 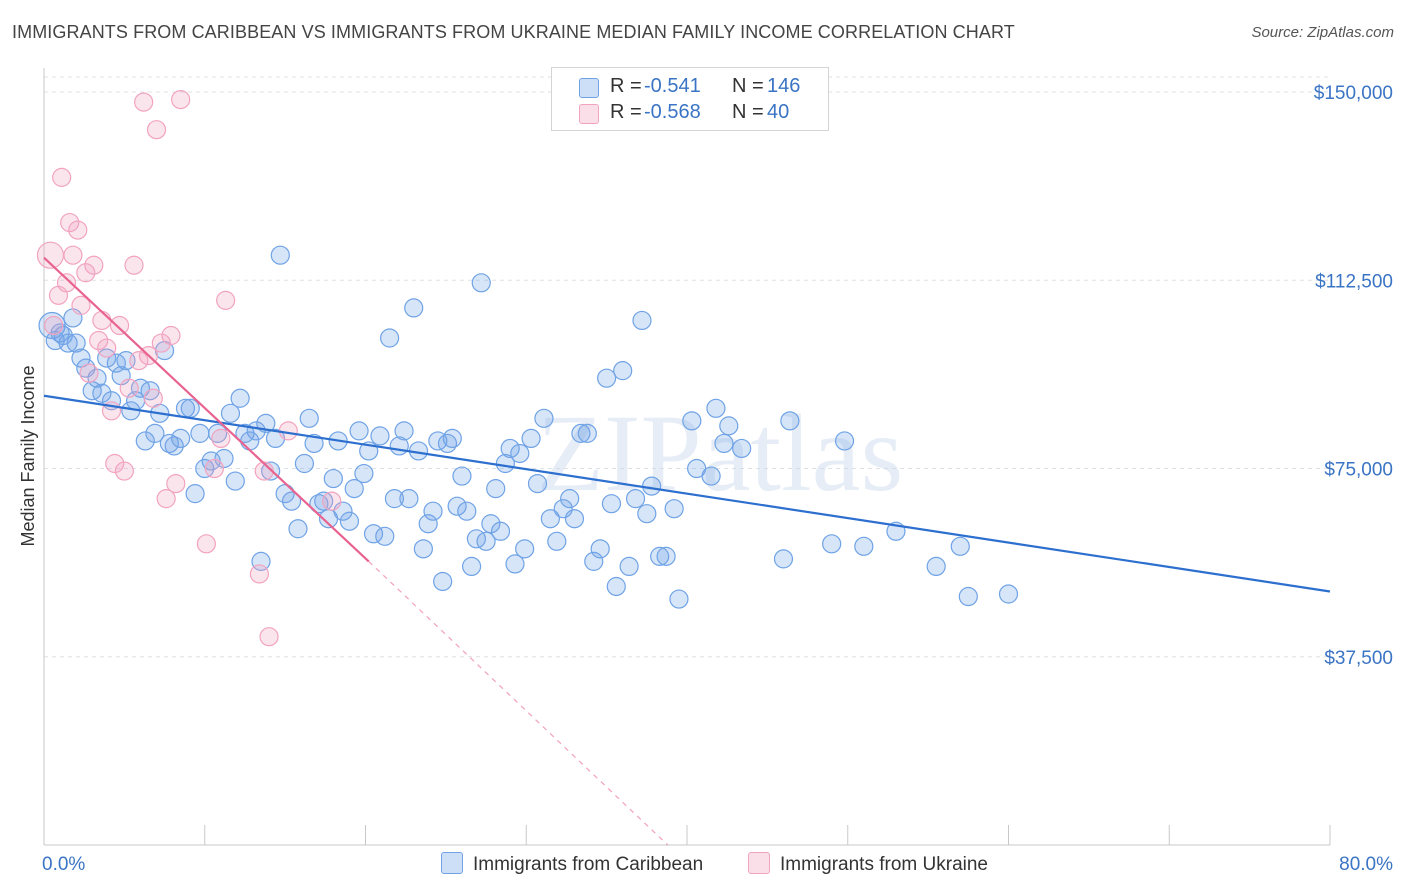 I want to click on y-tick-label: $75,000, so click(x=1358, y=470).